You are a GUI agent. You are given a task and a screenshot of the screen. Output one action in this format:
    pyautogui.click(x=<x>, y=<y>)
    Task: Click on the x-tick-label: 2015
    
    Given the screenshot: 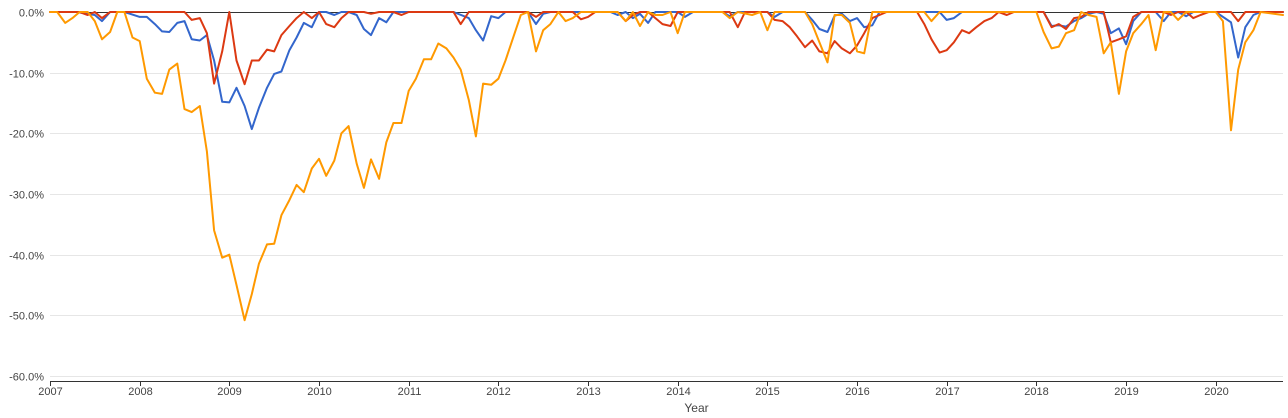 What is the action you would take?
    pyautogui.click(x=767, y=392)
    